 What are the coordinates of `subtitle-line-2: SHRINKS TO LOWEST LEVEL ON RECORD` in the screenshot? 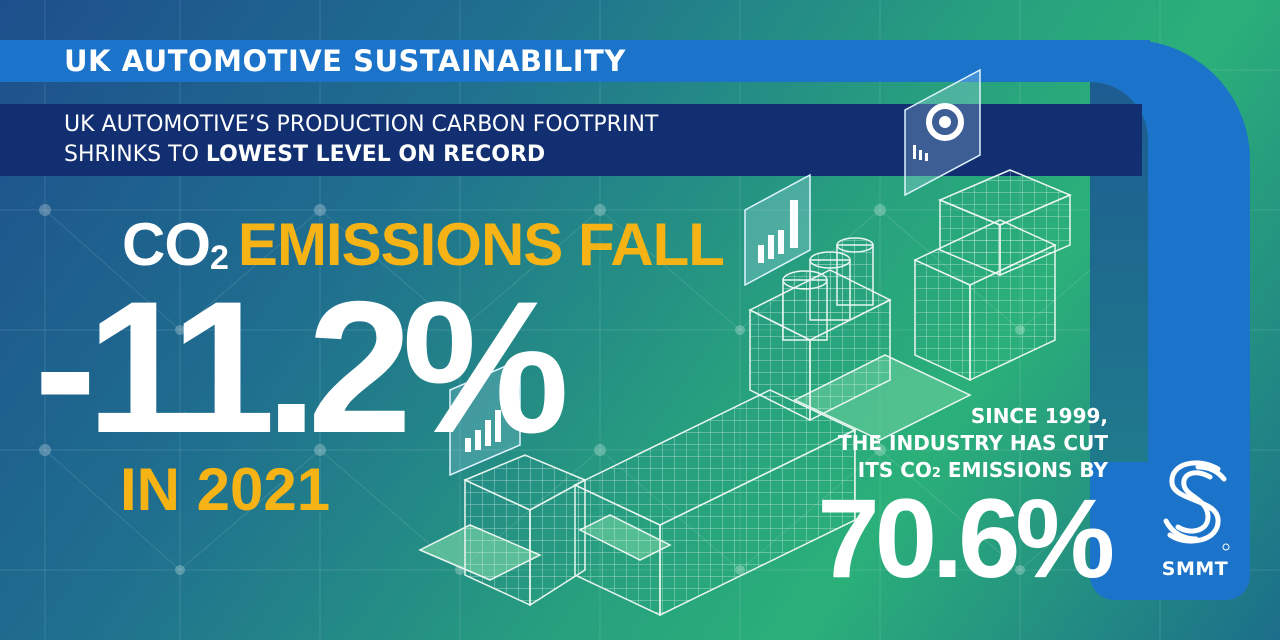 It's located at (444, 155).